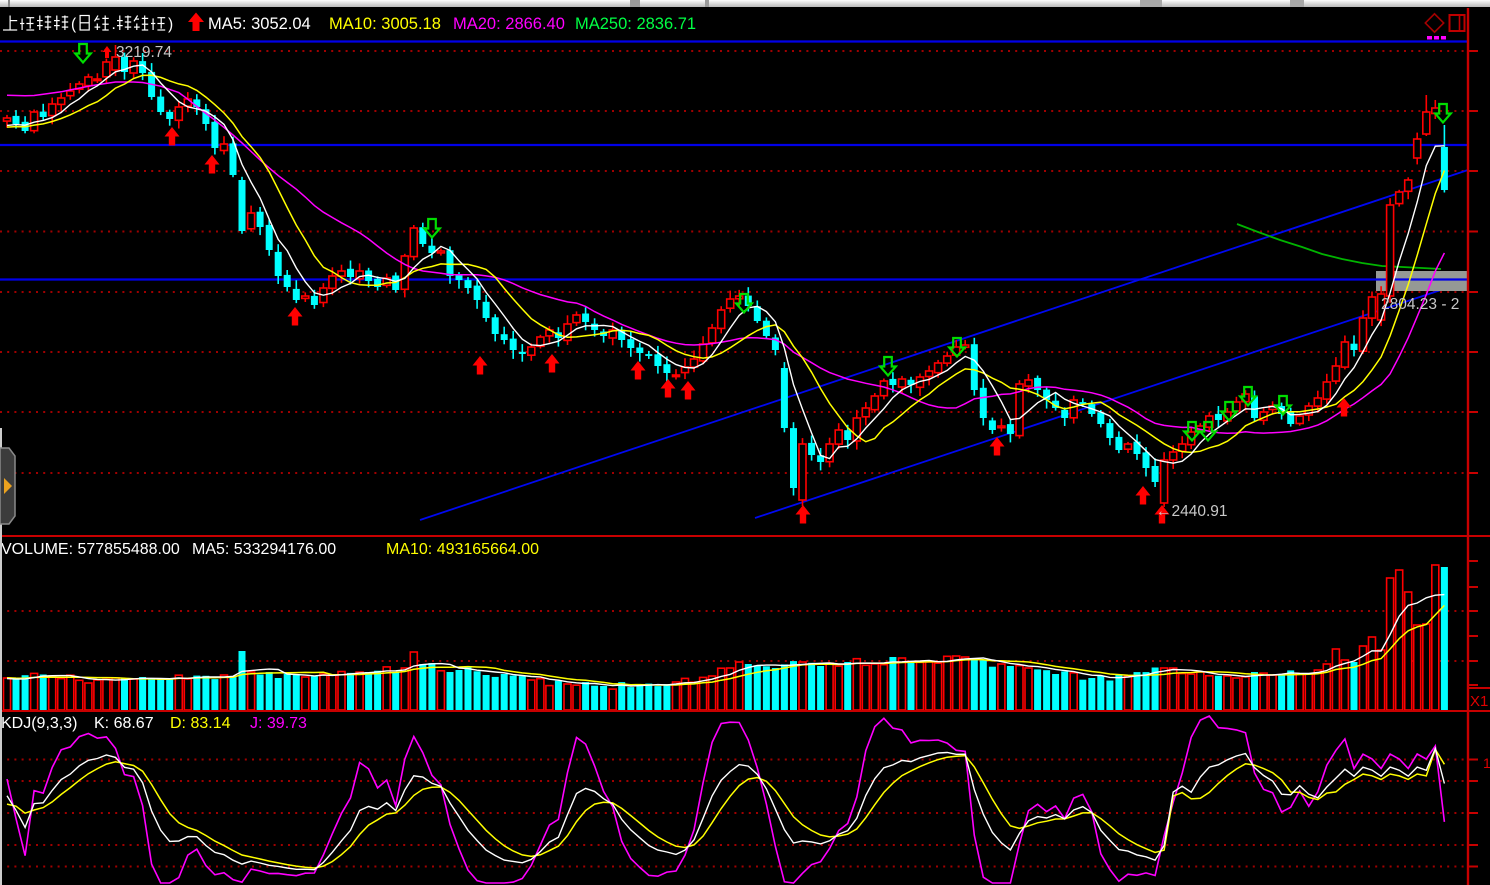 The image size is (1490, 885). Describe the element at coordinates (200, 723) in the screenshot. I see `svg-text: D: 83.14` at that location.